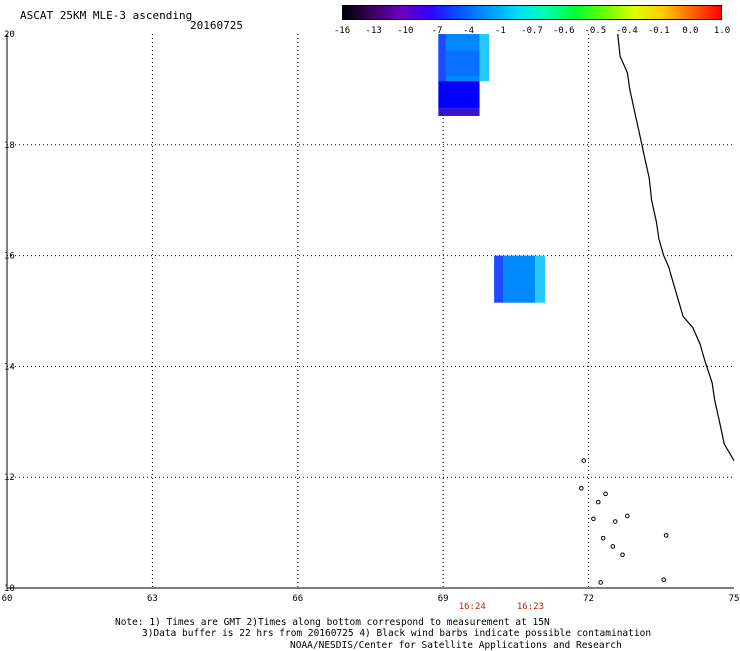 The image size is (740, 651). What do you see at coordinates (690, 31) in the screenshot?
I see `colorbar-tick-label: 0.0` at bounding box center [690, 31].